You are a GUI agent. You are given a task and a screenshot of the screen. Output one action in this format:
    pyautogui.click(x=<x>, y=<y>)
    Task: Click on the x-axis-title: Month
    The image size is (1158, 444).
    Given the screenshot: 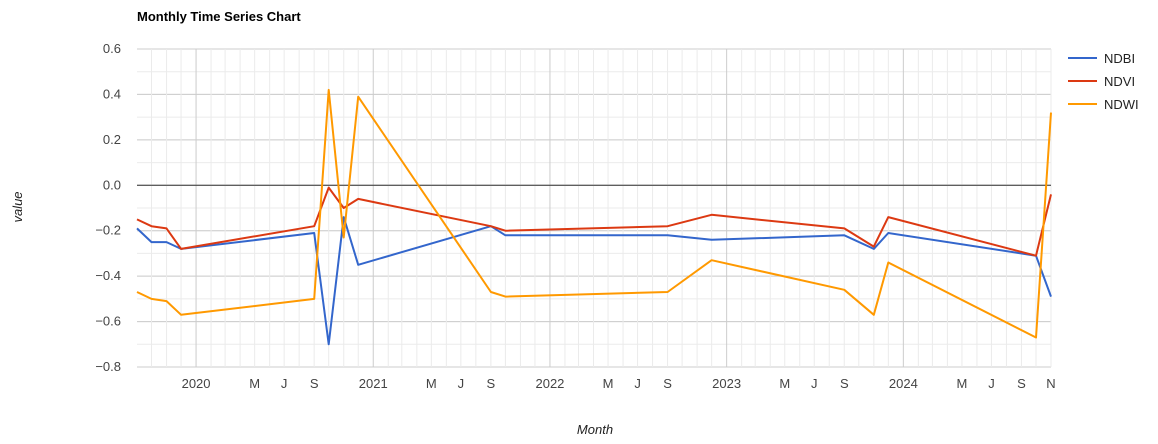 What is the action you would take?
    pyautogui.click(x=595, y=429)
    